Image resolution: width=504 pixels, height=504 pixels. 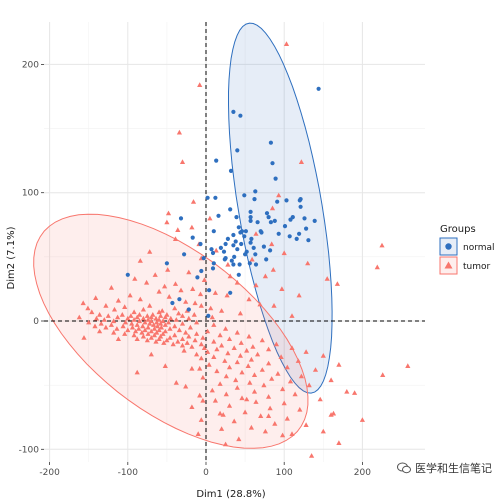 I want to click on watermark: 医学和生信笔记, so click(x=444, y=468).